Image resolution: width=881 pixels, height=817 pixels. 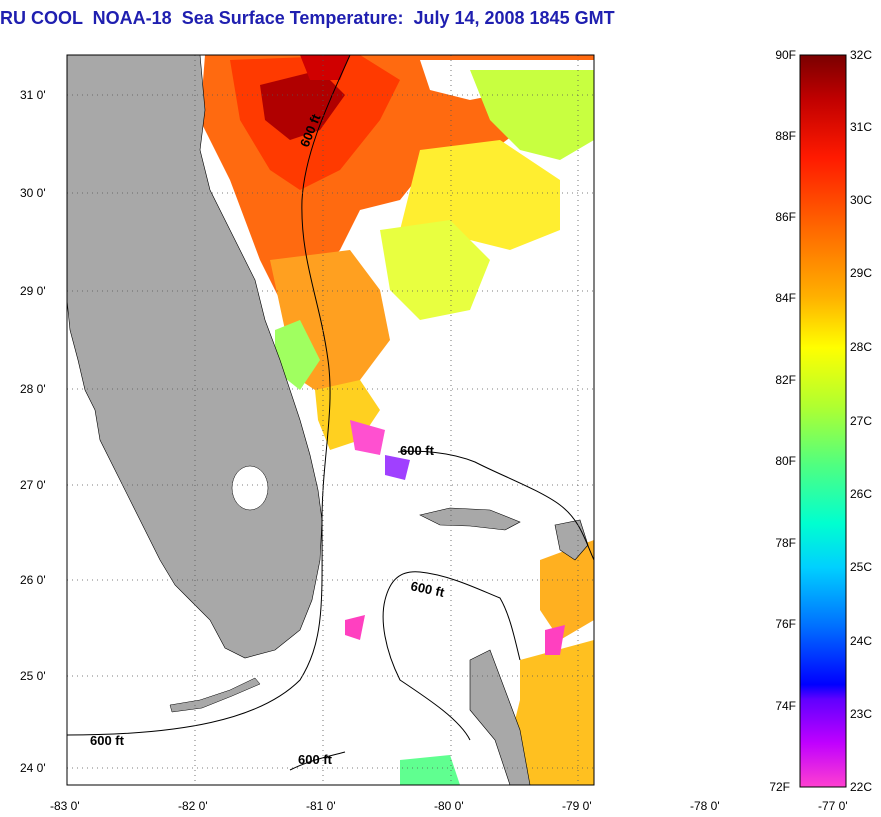 I want to click on cb-f-label: 88F, so click(x=785, y=136).